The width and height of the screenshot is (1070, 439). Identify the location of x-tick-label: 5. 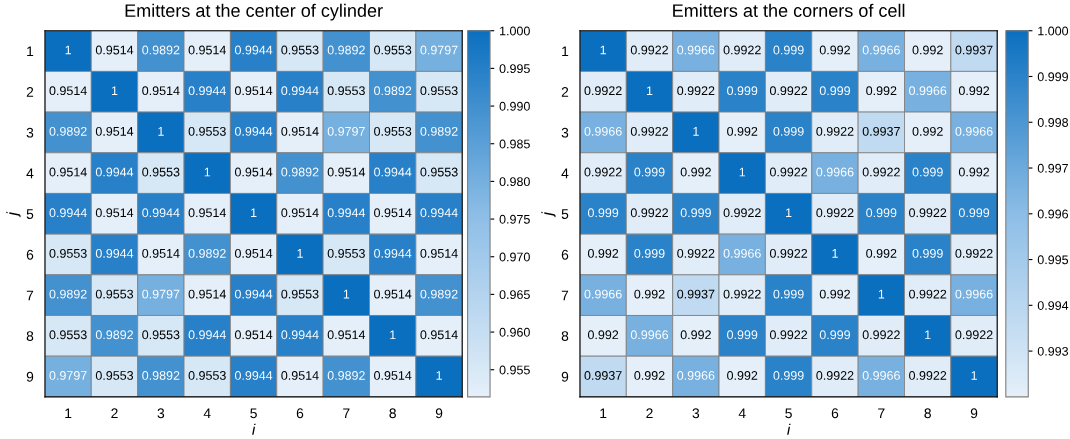
(788, 413).